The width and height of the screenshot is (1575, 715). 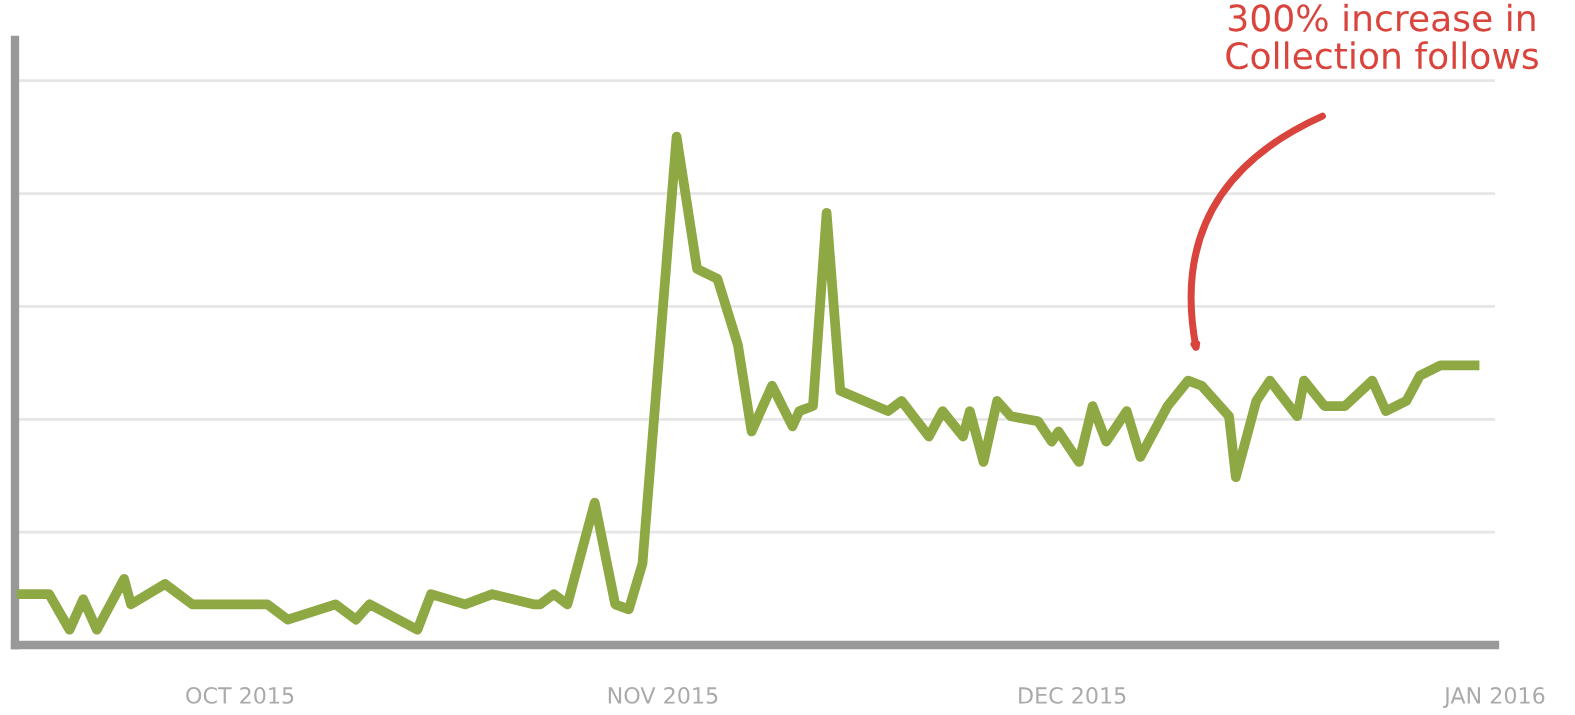 I want to click on x-tick-label: DEC 2015, so click(x=1072, y=695).